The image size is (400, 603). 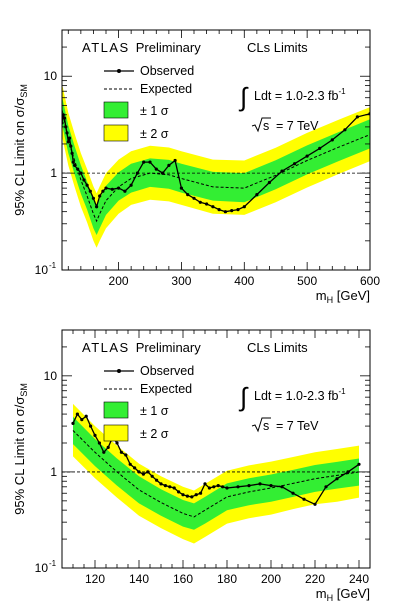 I want to click on experiment-label: ATLAS Preliminary, so click(x=141, y=47).